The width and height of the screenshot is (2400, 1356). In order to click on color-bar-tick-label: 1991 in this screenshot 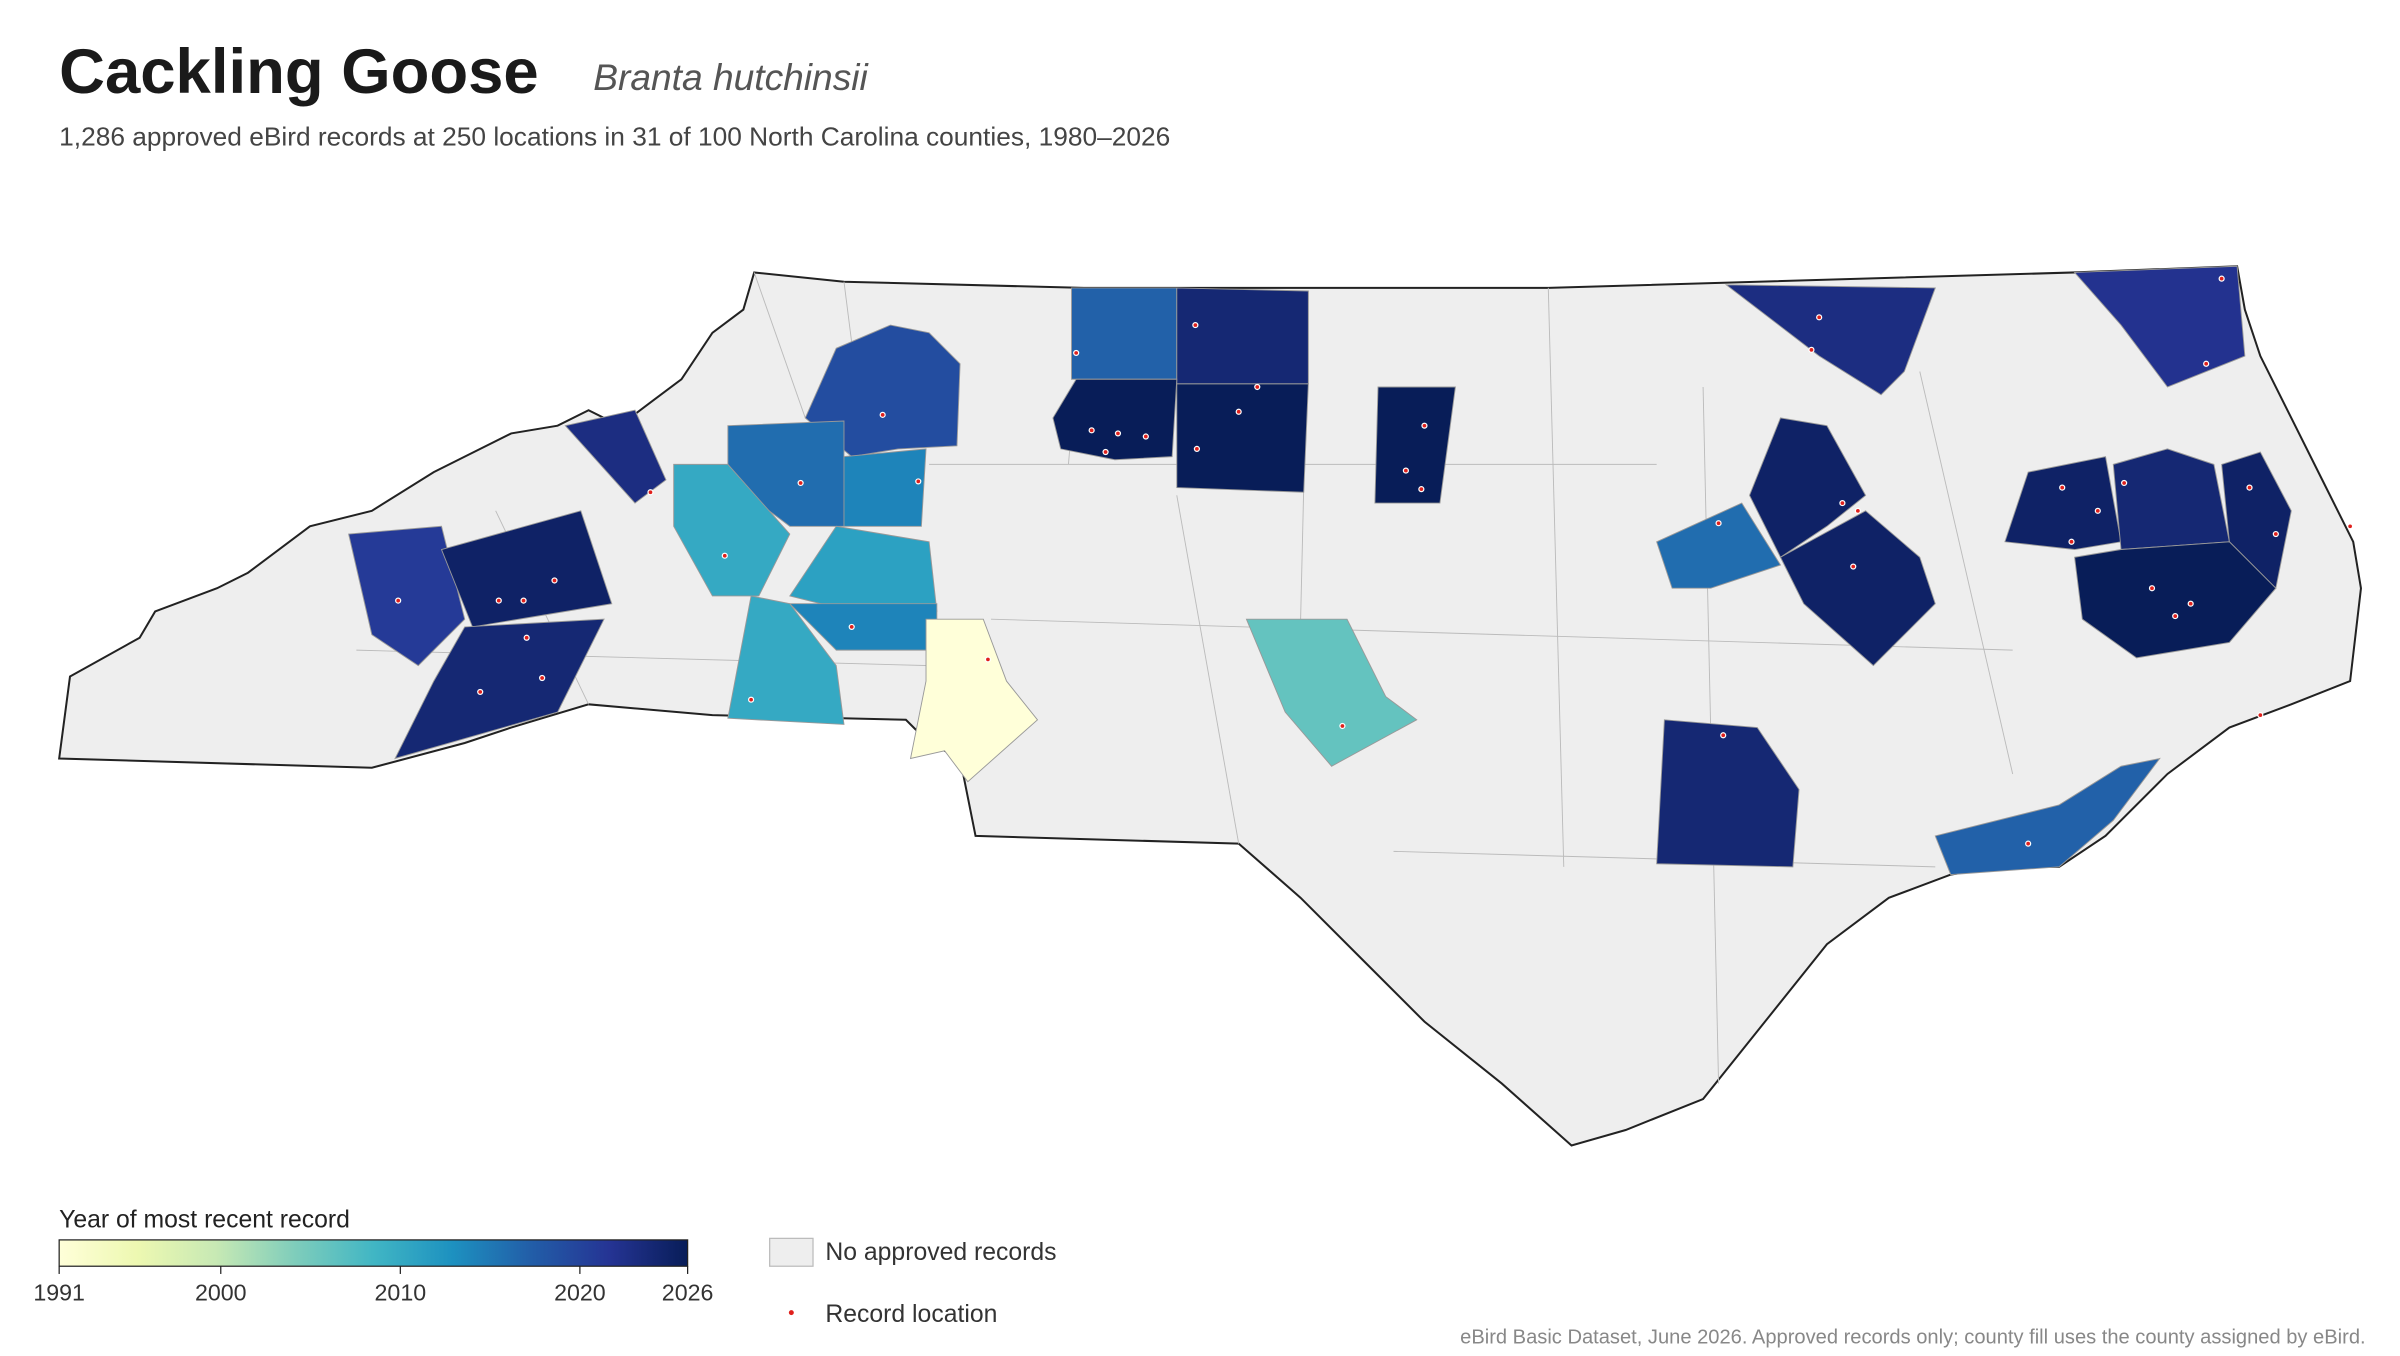, I will do `click(59, 1292)`.